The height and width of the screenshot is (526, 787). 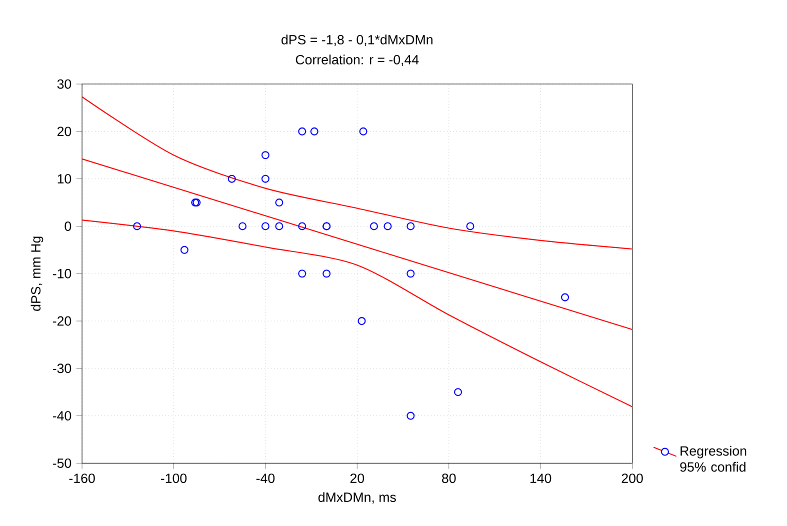 What do you see at coordinates (64, 131) in the screenshot?
I see `y-tick-label: 20` at bounding box center [64, 131].